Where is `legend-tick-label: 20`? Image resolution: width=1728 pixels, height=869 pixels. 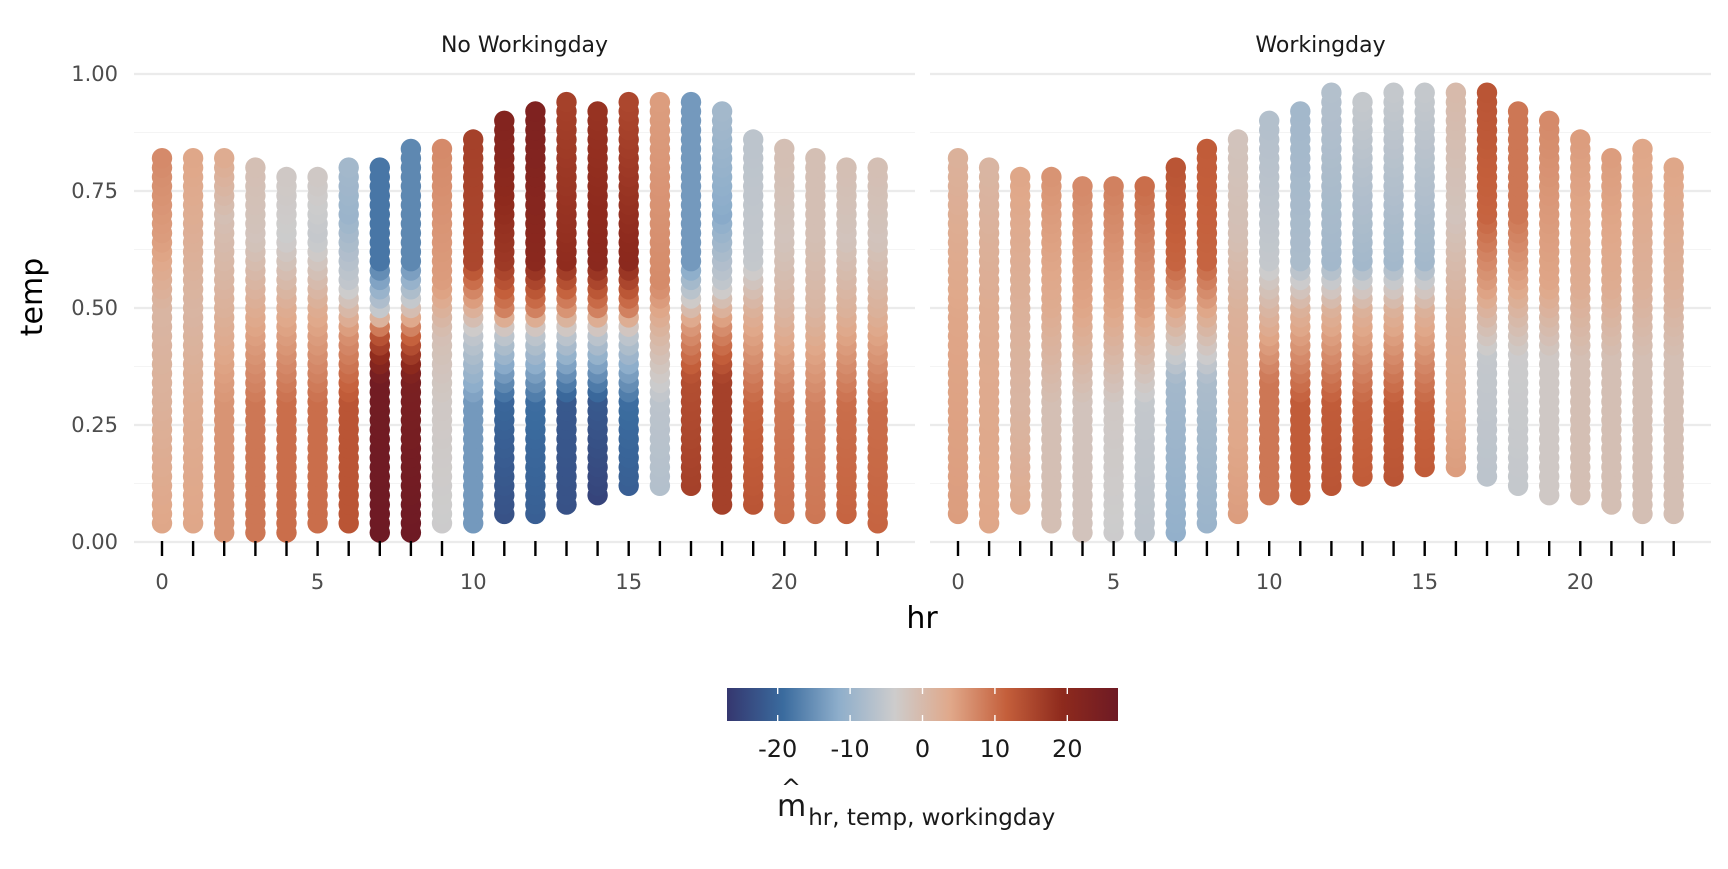 legend-tick-label: 20 is located at coordinates (1067, 749).